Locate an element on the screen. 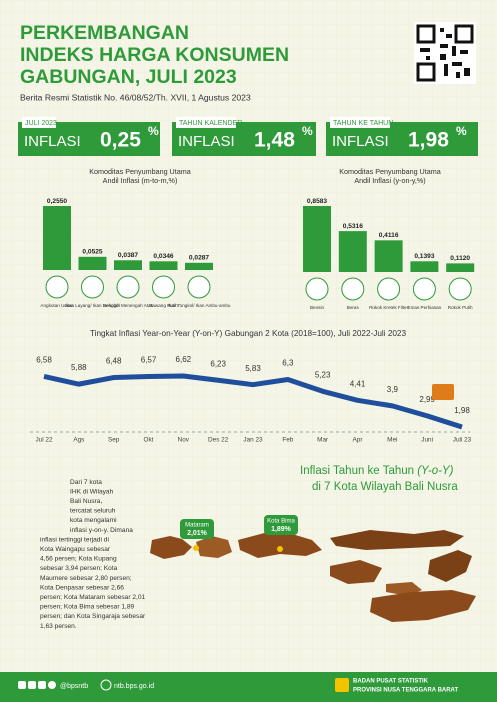  value-label: 5,83 is located at coordinates (253, 368).